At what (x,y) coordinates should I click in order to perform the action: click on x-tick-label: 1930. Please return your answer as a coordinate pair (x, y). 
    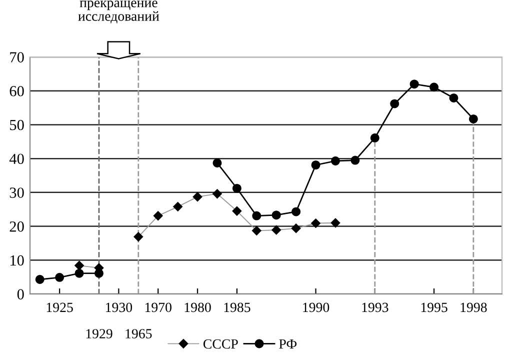
    Looking at the image, I should click on (119, 307).